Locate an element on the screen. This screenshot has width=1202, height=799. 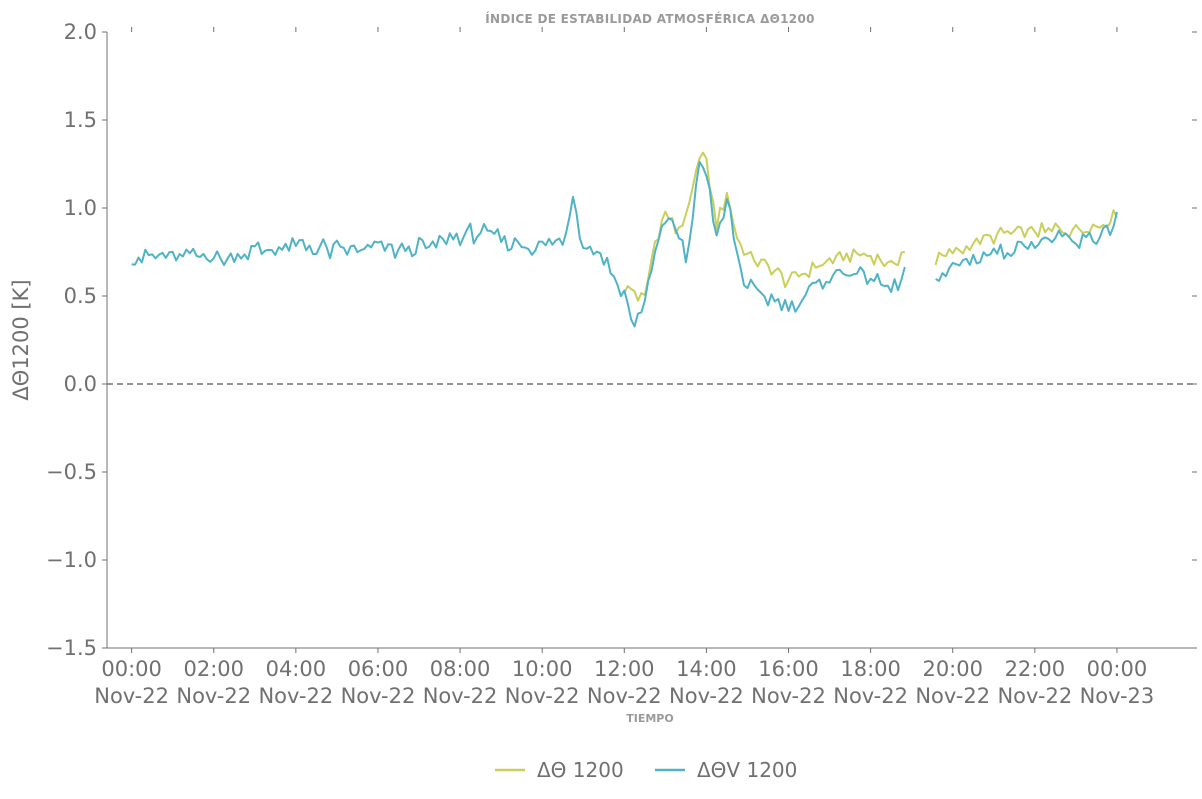
y-tick-label: −0.5 is located at coordinates (71, 472).